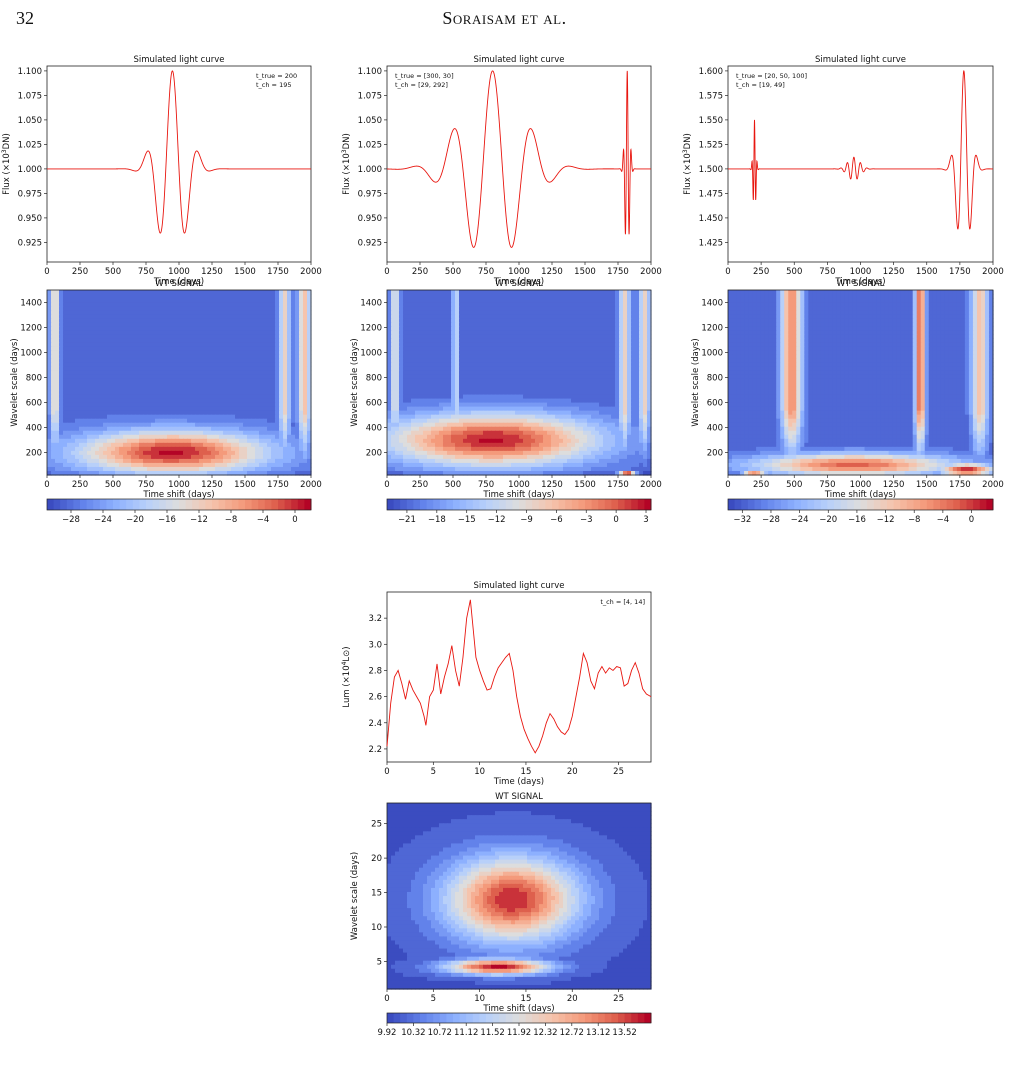 This screenshot has height=1083, width=1009. Describe the element at coordinates (859, 282) in the screenshot. I see `x-axis-label: Time (days)` at that location.